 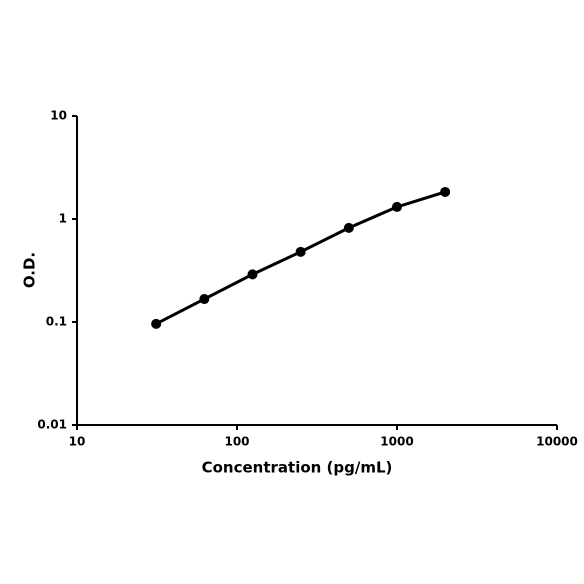 I want to click on y-tick-label: 1, so click(x=63, y=219).